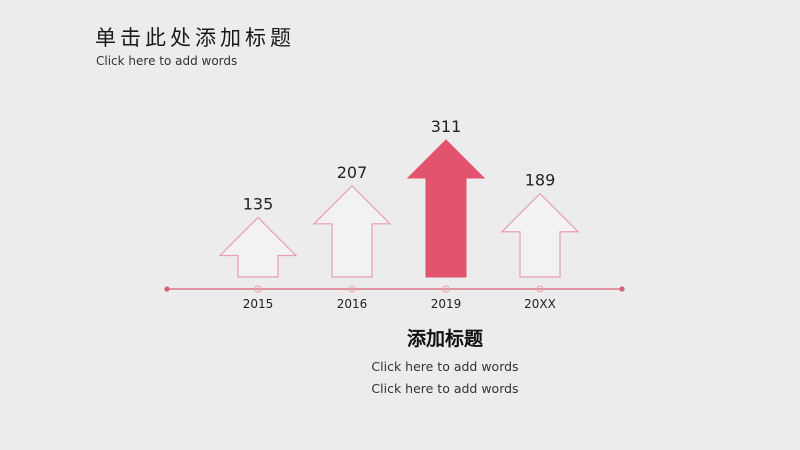 The image size is (800, 450). What do you see at coordinates (352, 172) in the screenshot?
I see `value-label-2016: 207` at bounding box center [352, 172].